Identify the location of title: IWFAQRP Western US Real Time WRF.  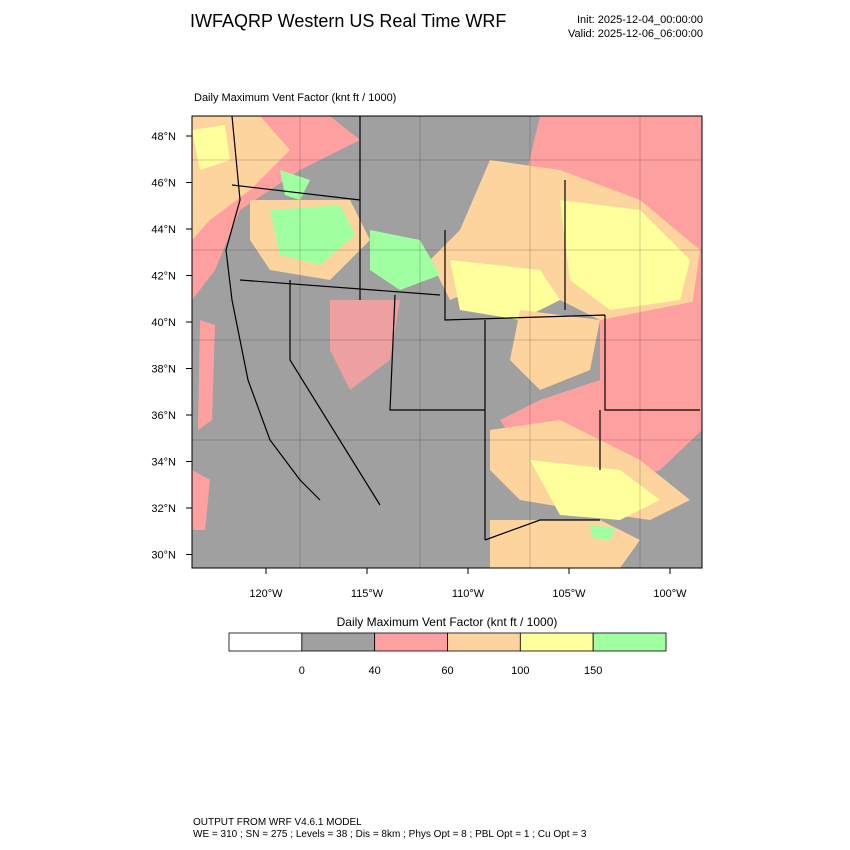
(348, 21).